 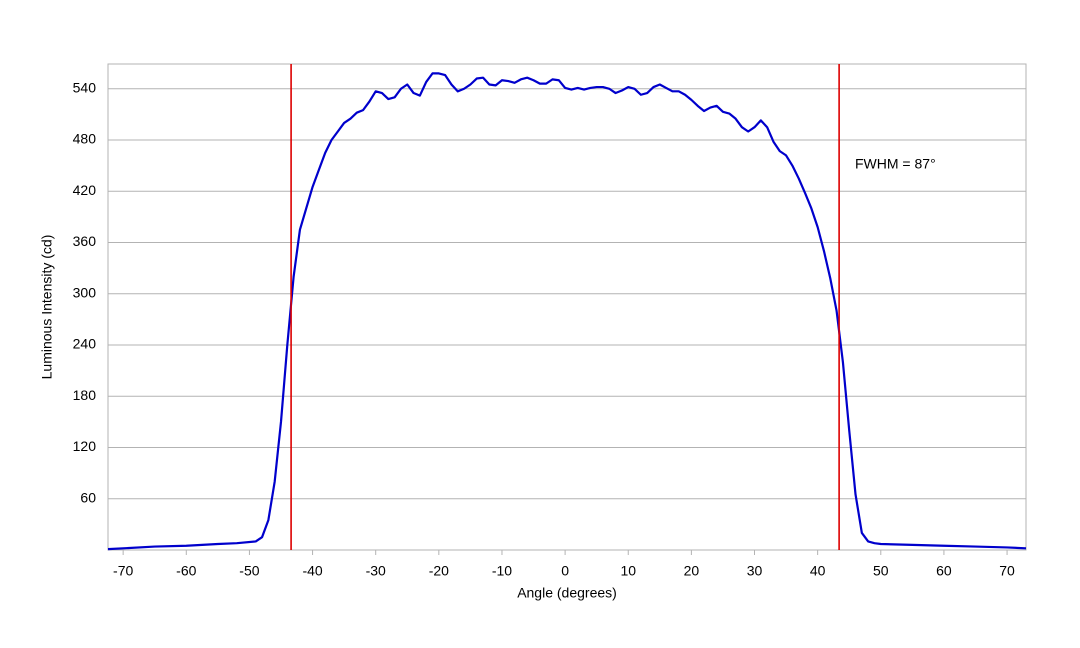 What do you see at coordinates (818, 571) in the screenshot?
I see `x-tick-label: 40` at bounding box center [818, 571].